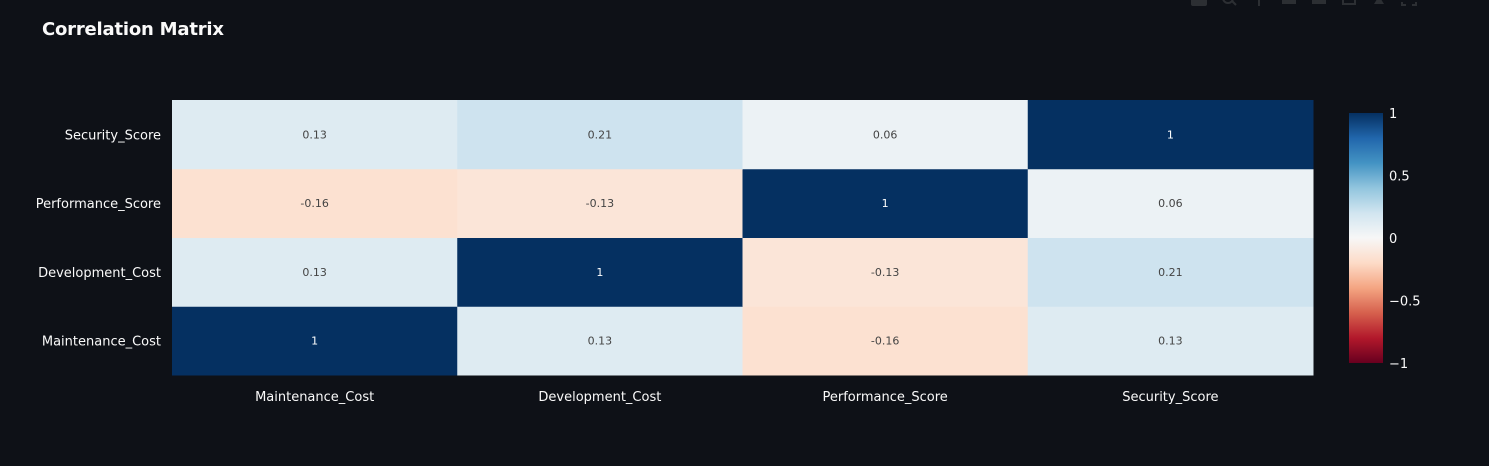  Describe the element at coordinates (1170, 397) in the screenshot. I see `x-tick-label: Security_Score` at that location.